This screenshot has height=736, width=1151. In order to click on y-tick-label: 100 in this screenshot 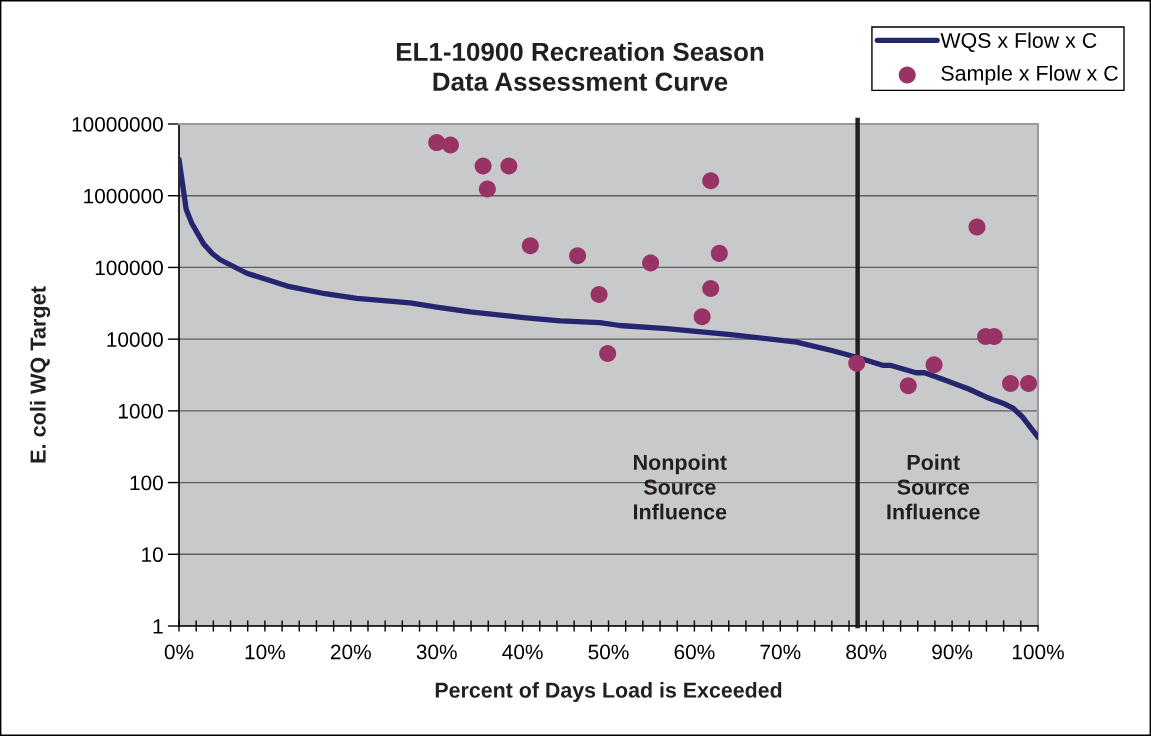, I will do `click(146, 483)`.